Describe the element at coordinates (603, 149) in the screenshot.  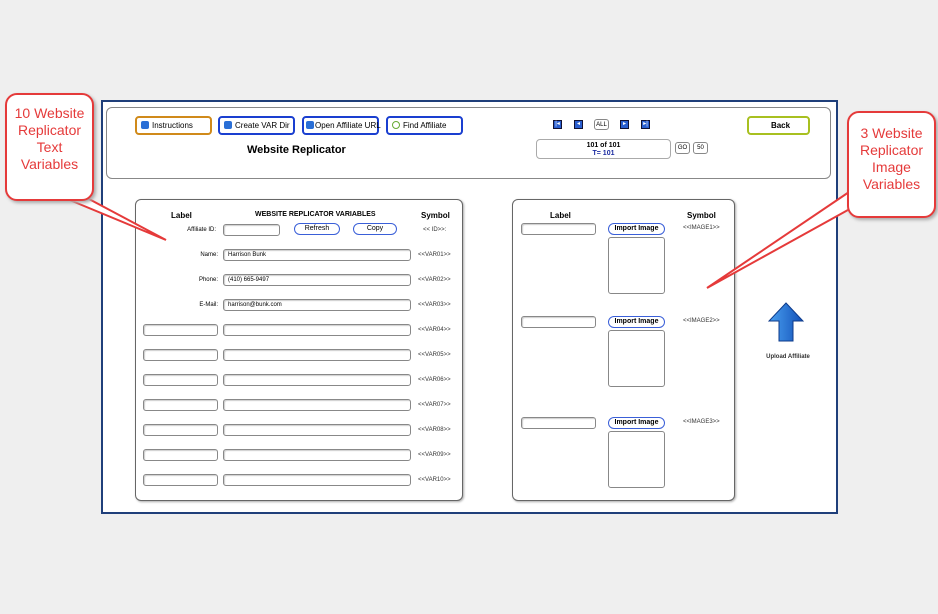
I see `record-counter: 101 of 101 T= 101` at that location.